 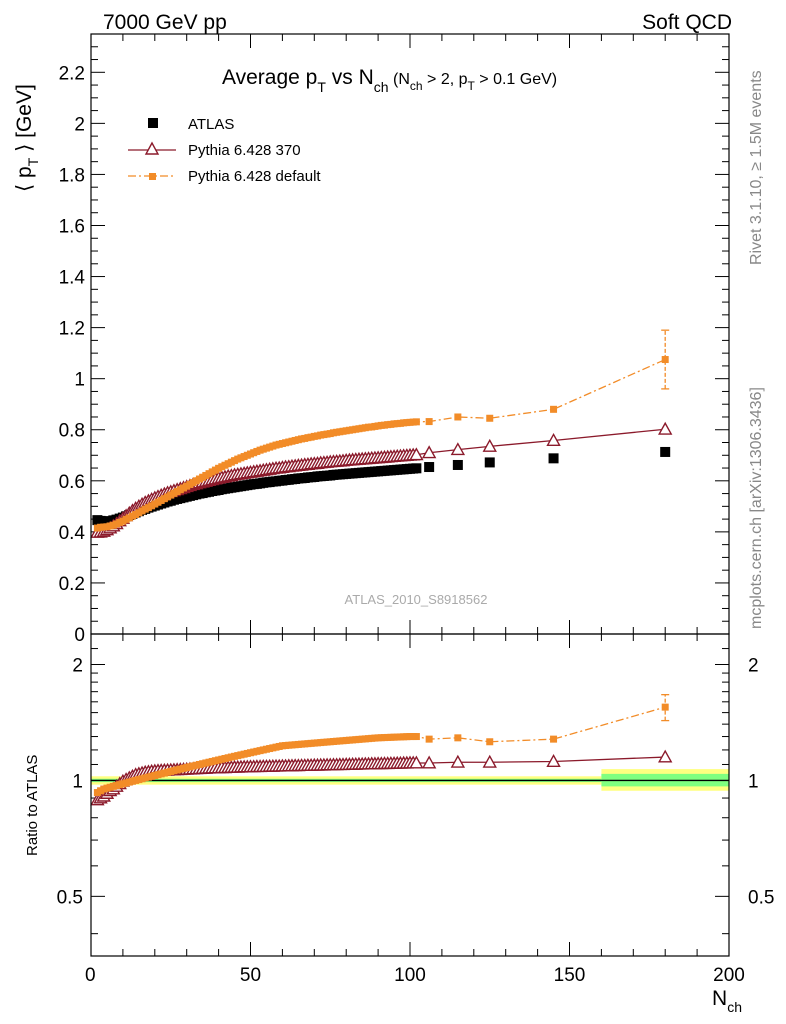 I want to click on main-y-tick-label: 1.6, so click(x=72, y=226).